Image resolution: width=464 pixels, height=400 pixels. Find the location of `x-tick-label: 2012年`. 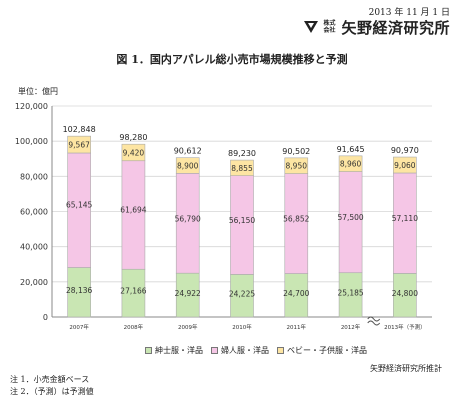

x-tick-label: 2012年 is located at coordinates (351, 327).